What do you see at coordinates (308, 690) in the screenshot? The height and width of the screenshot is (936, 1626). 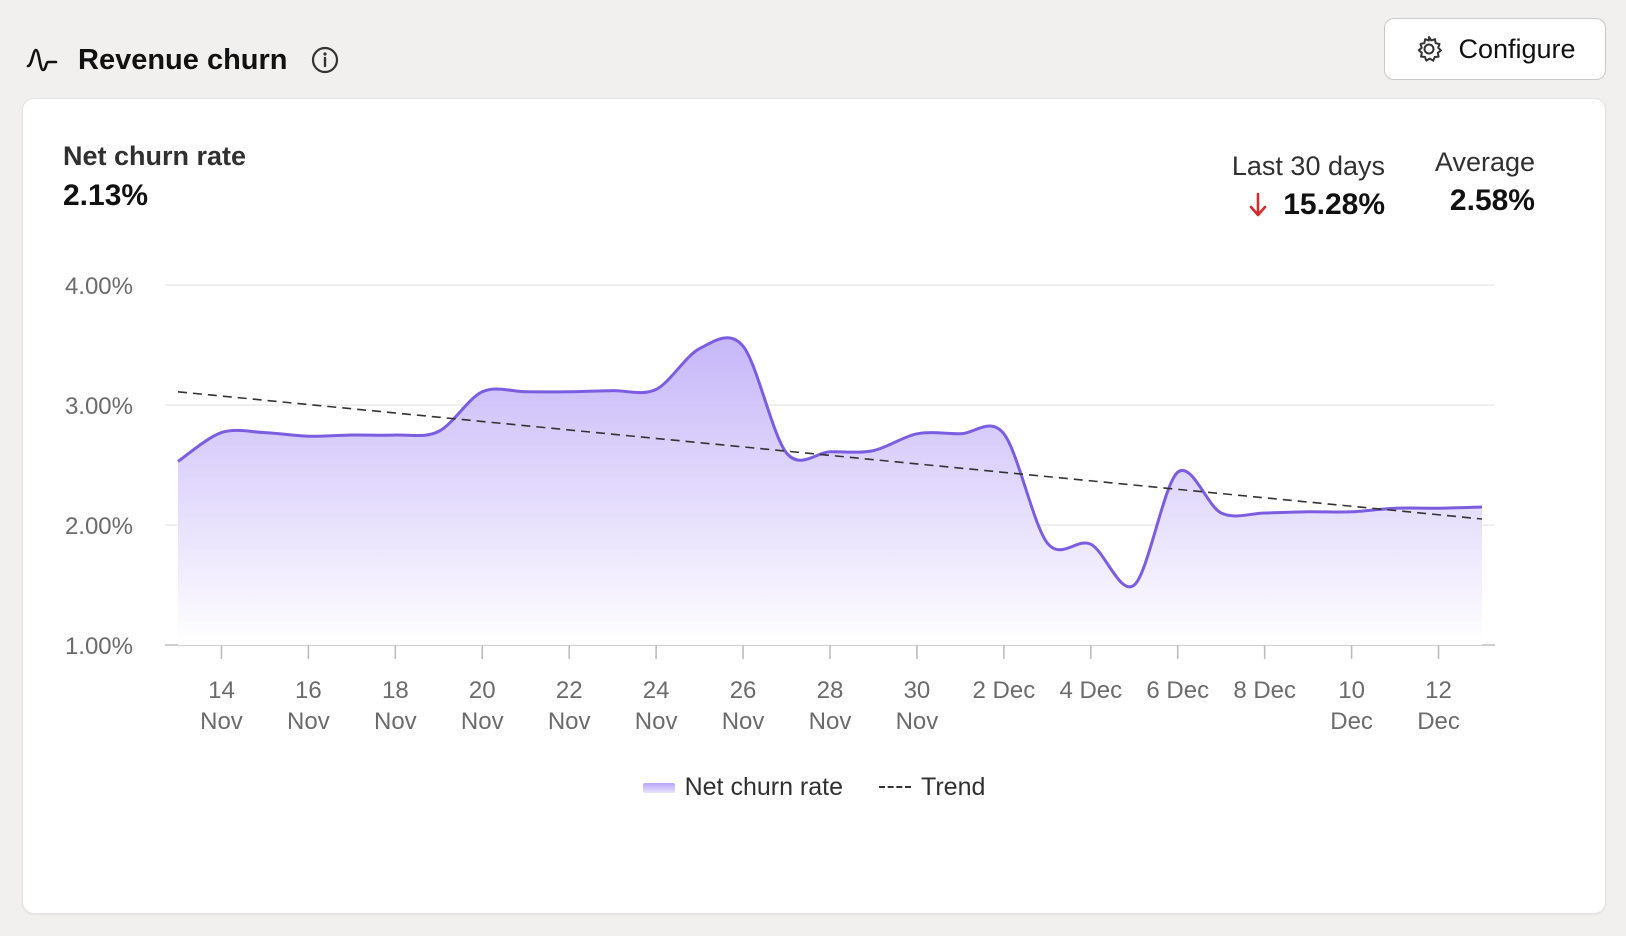 I see `x-tick-label: 16` at bounding box center [308, 690].